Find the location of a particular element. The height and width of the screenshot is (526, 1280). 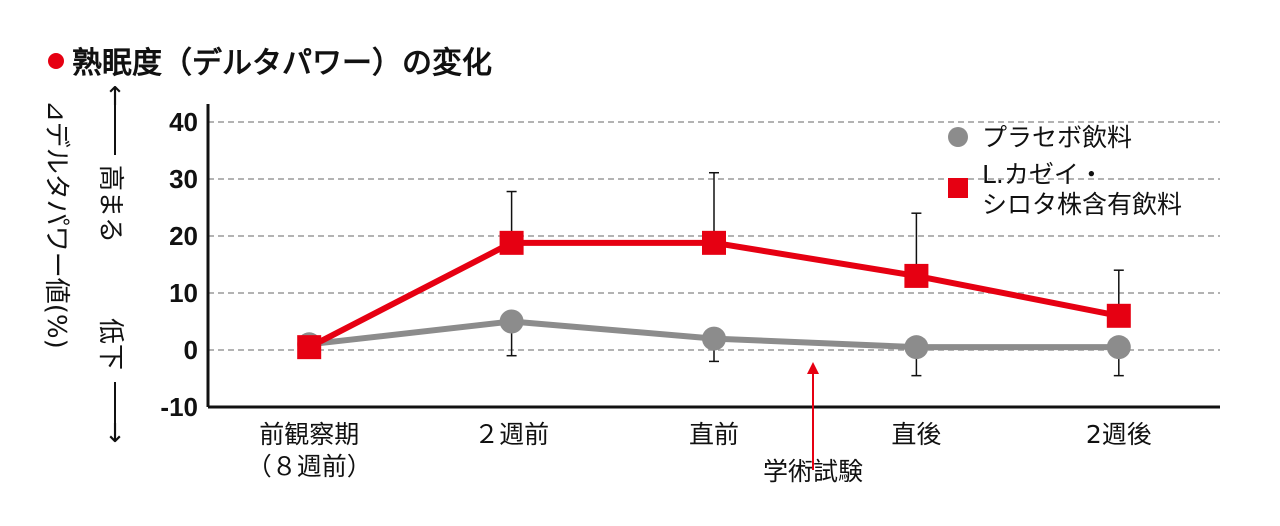

y-tick-label: 0 is located at coordinates (191, 350).